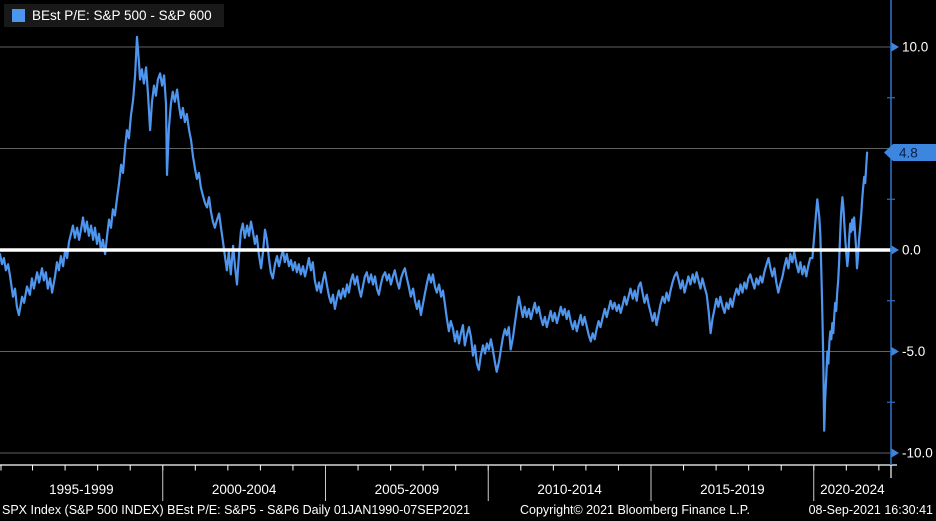 Image resolution: width=936 pixels, height=521 pixels. I want to click on last-price-tag, so click(910, 153).